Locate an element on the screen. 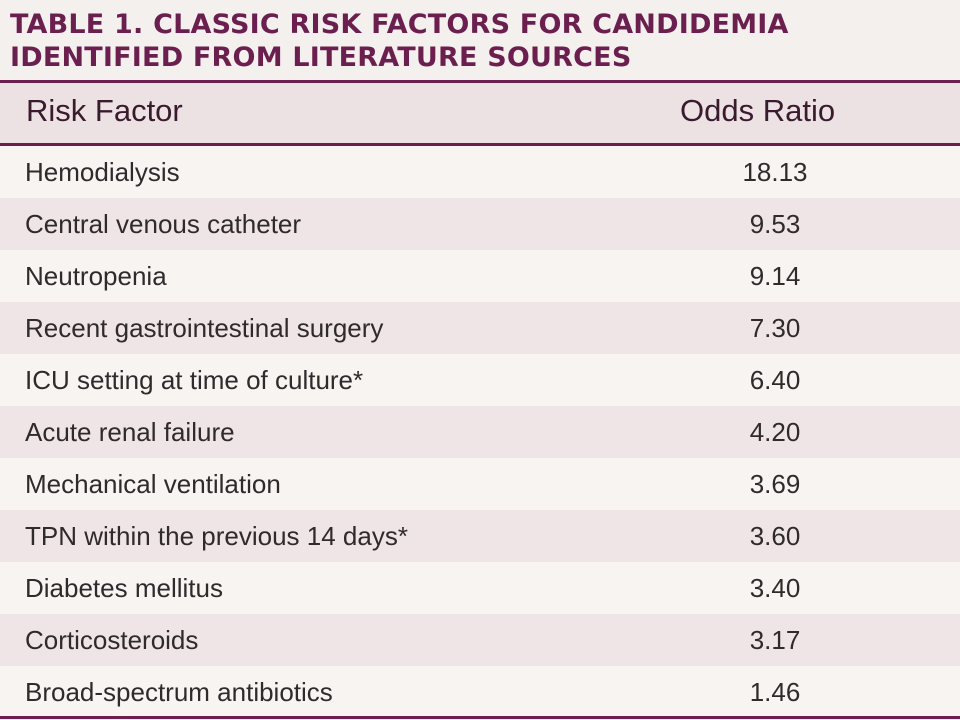 The image size is (960, 720). odds-ratio-cell: 7.30 is located at coordinates (775, 328).